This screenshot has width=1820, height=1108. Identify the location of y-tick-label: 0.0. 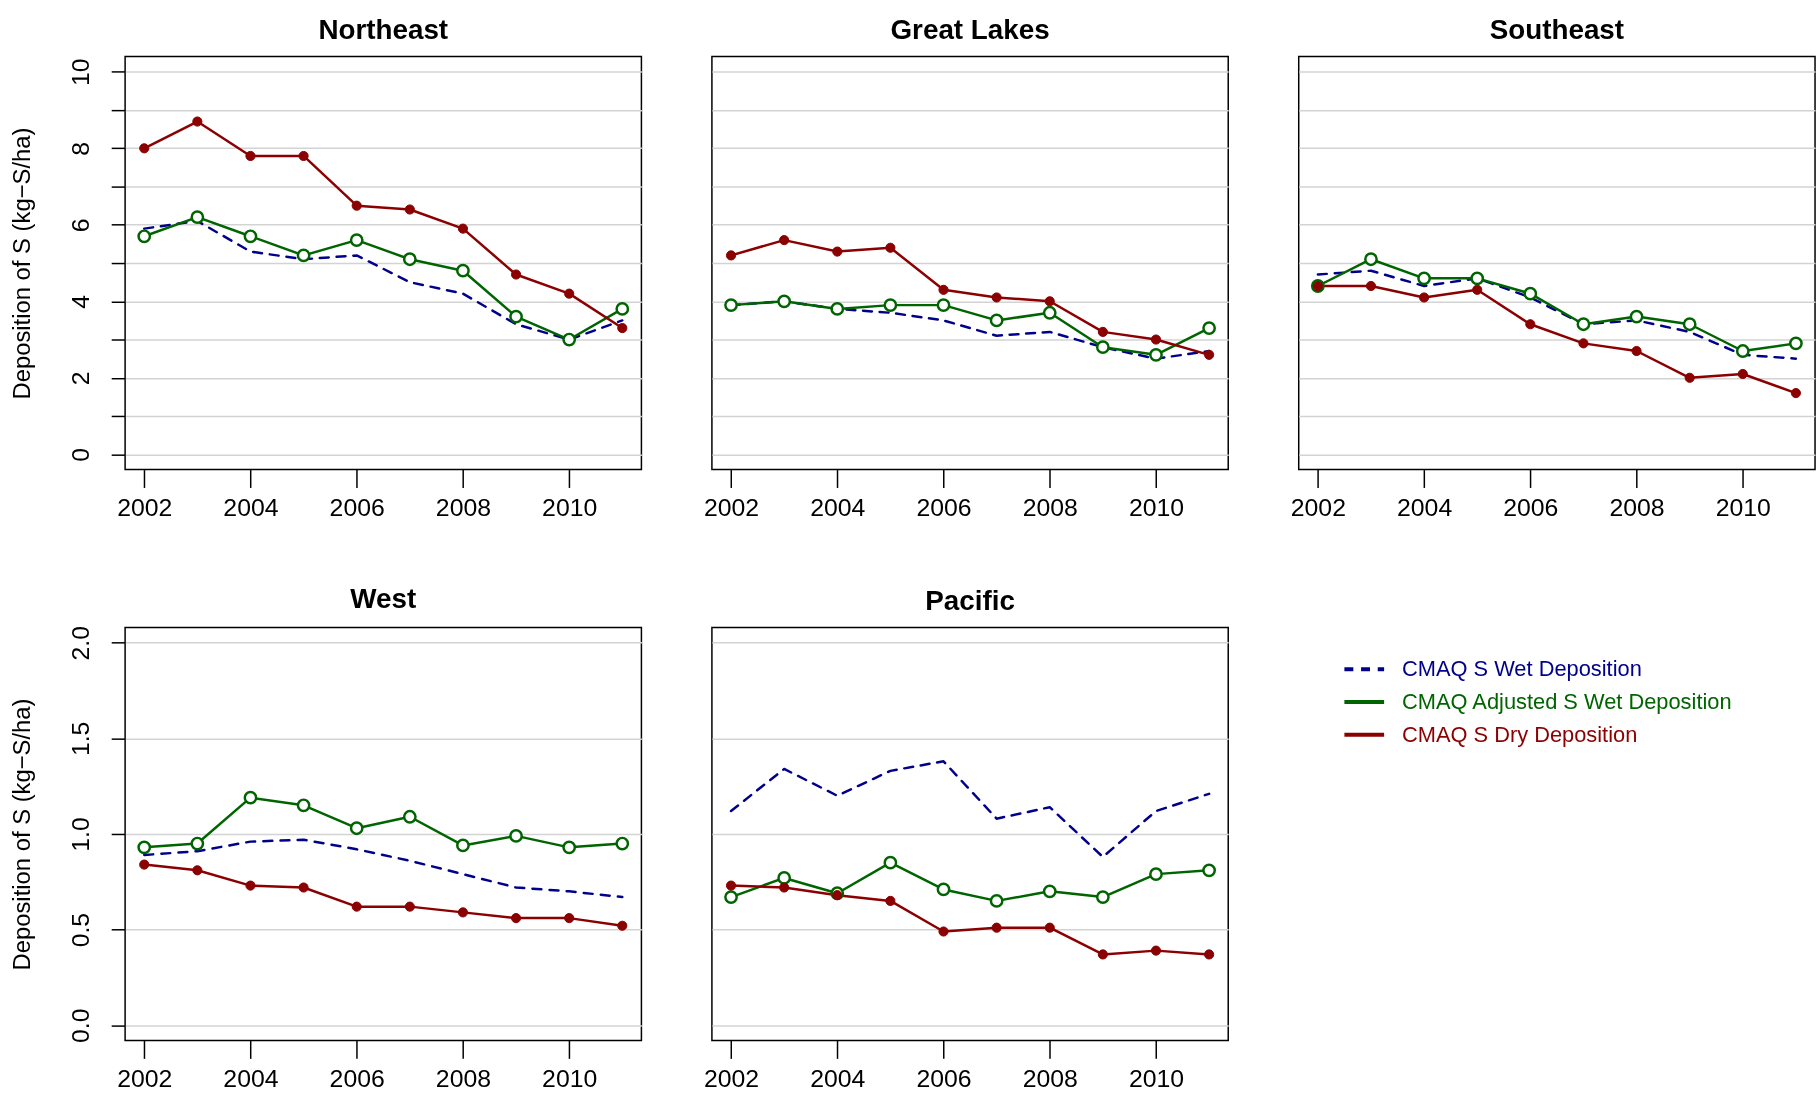
(80, 1025).